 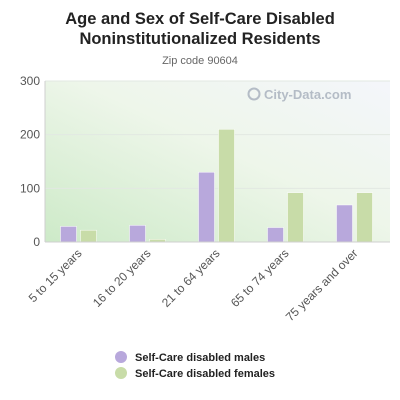 What do you see at coordinates (307, 94) in the screenshot?
I see `watermark-text: City-Data.com` at bounding box center [307, 94].